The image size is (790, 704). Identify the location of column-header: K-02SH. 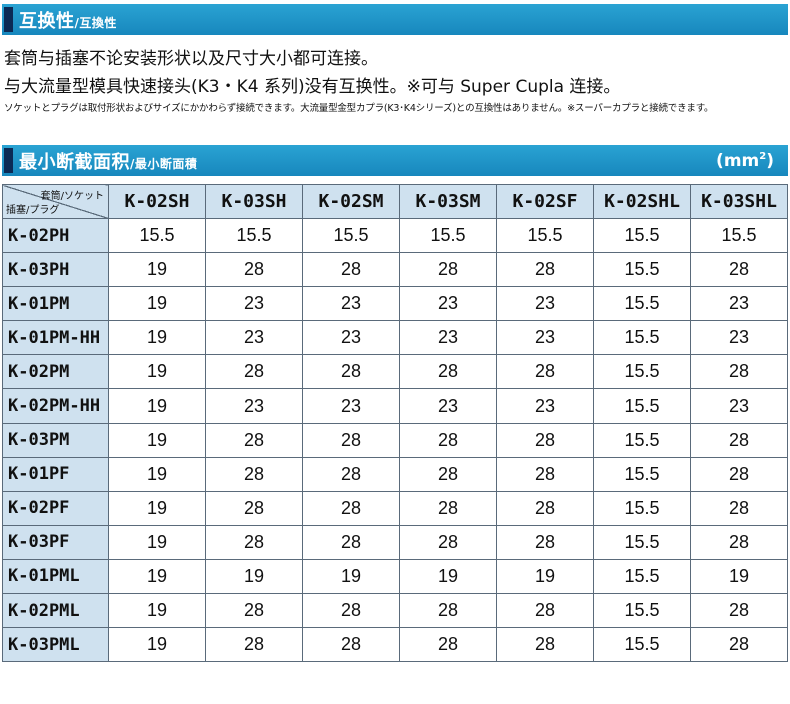
(157, 201).